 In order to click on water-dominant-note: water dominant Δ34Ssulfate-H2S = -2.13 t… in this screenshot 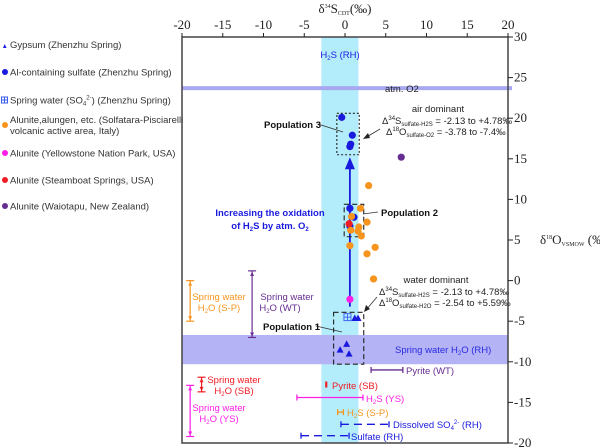, I will do `click(445, 292)`.